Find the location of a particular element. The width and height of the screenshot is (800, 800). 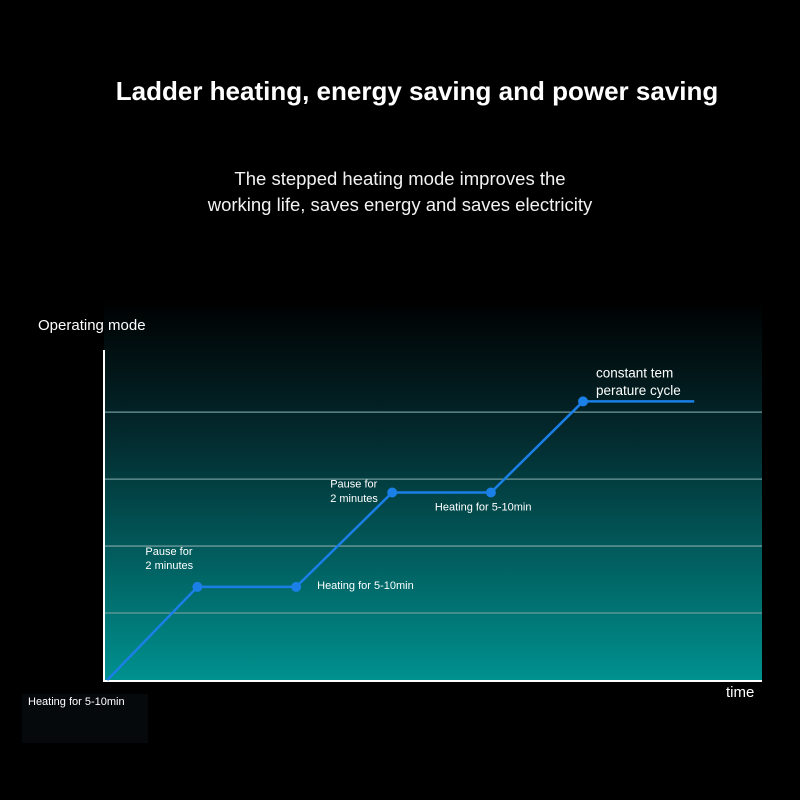

y-axis-label: Operating mode is located at coordinates (92, 325).